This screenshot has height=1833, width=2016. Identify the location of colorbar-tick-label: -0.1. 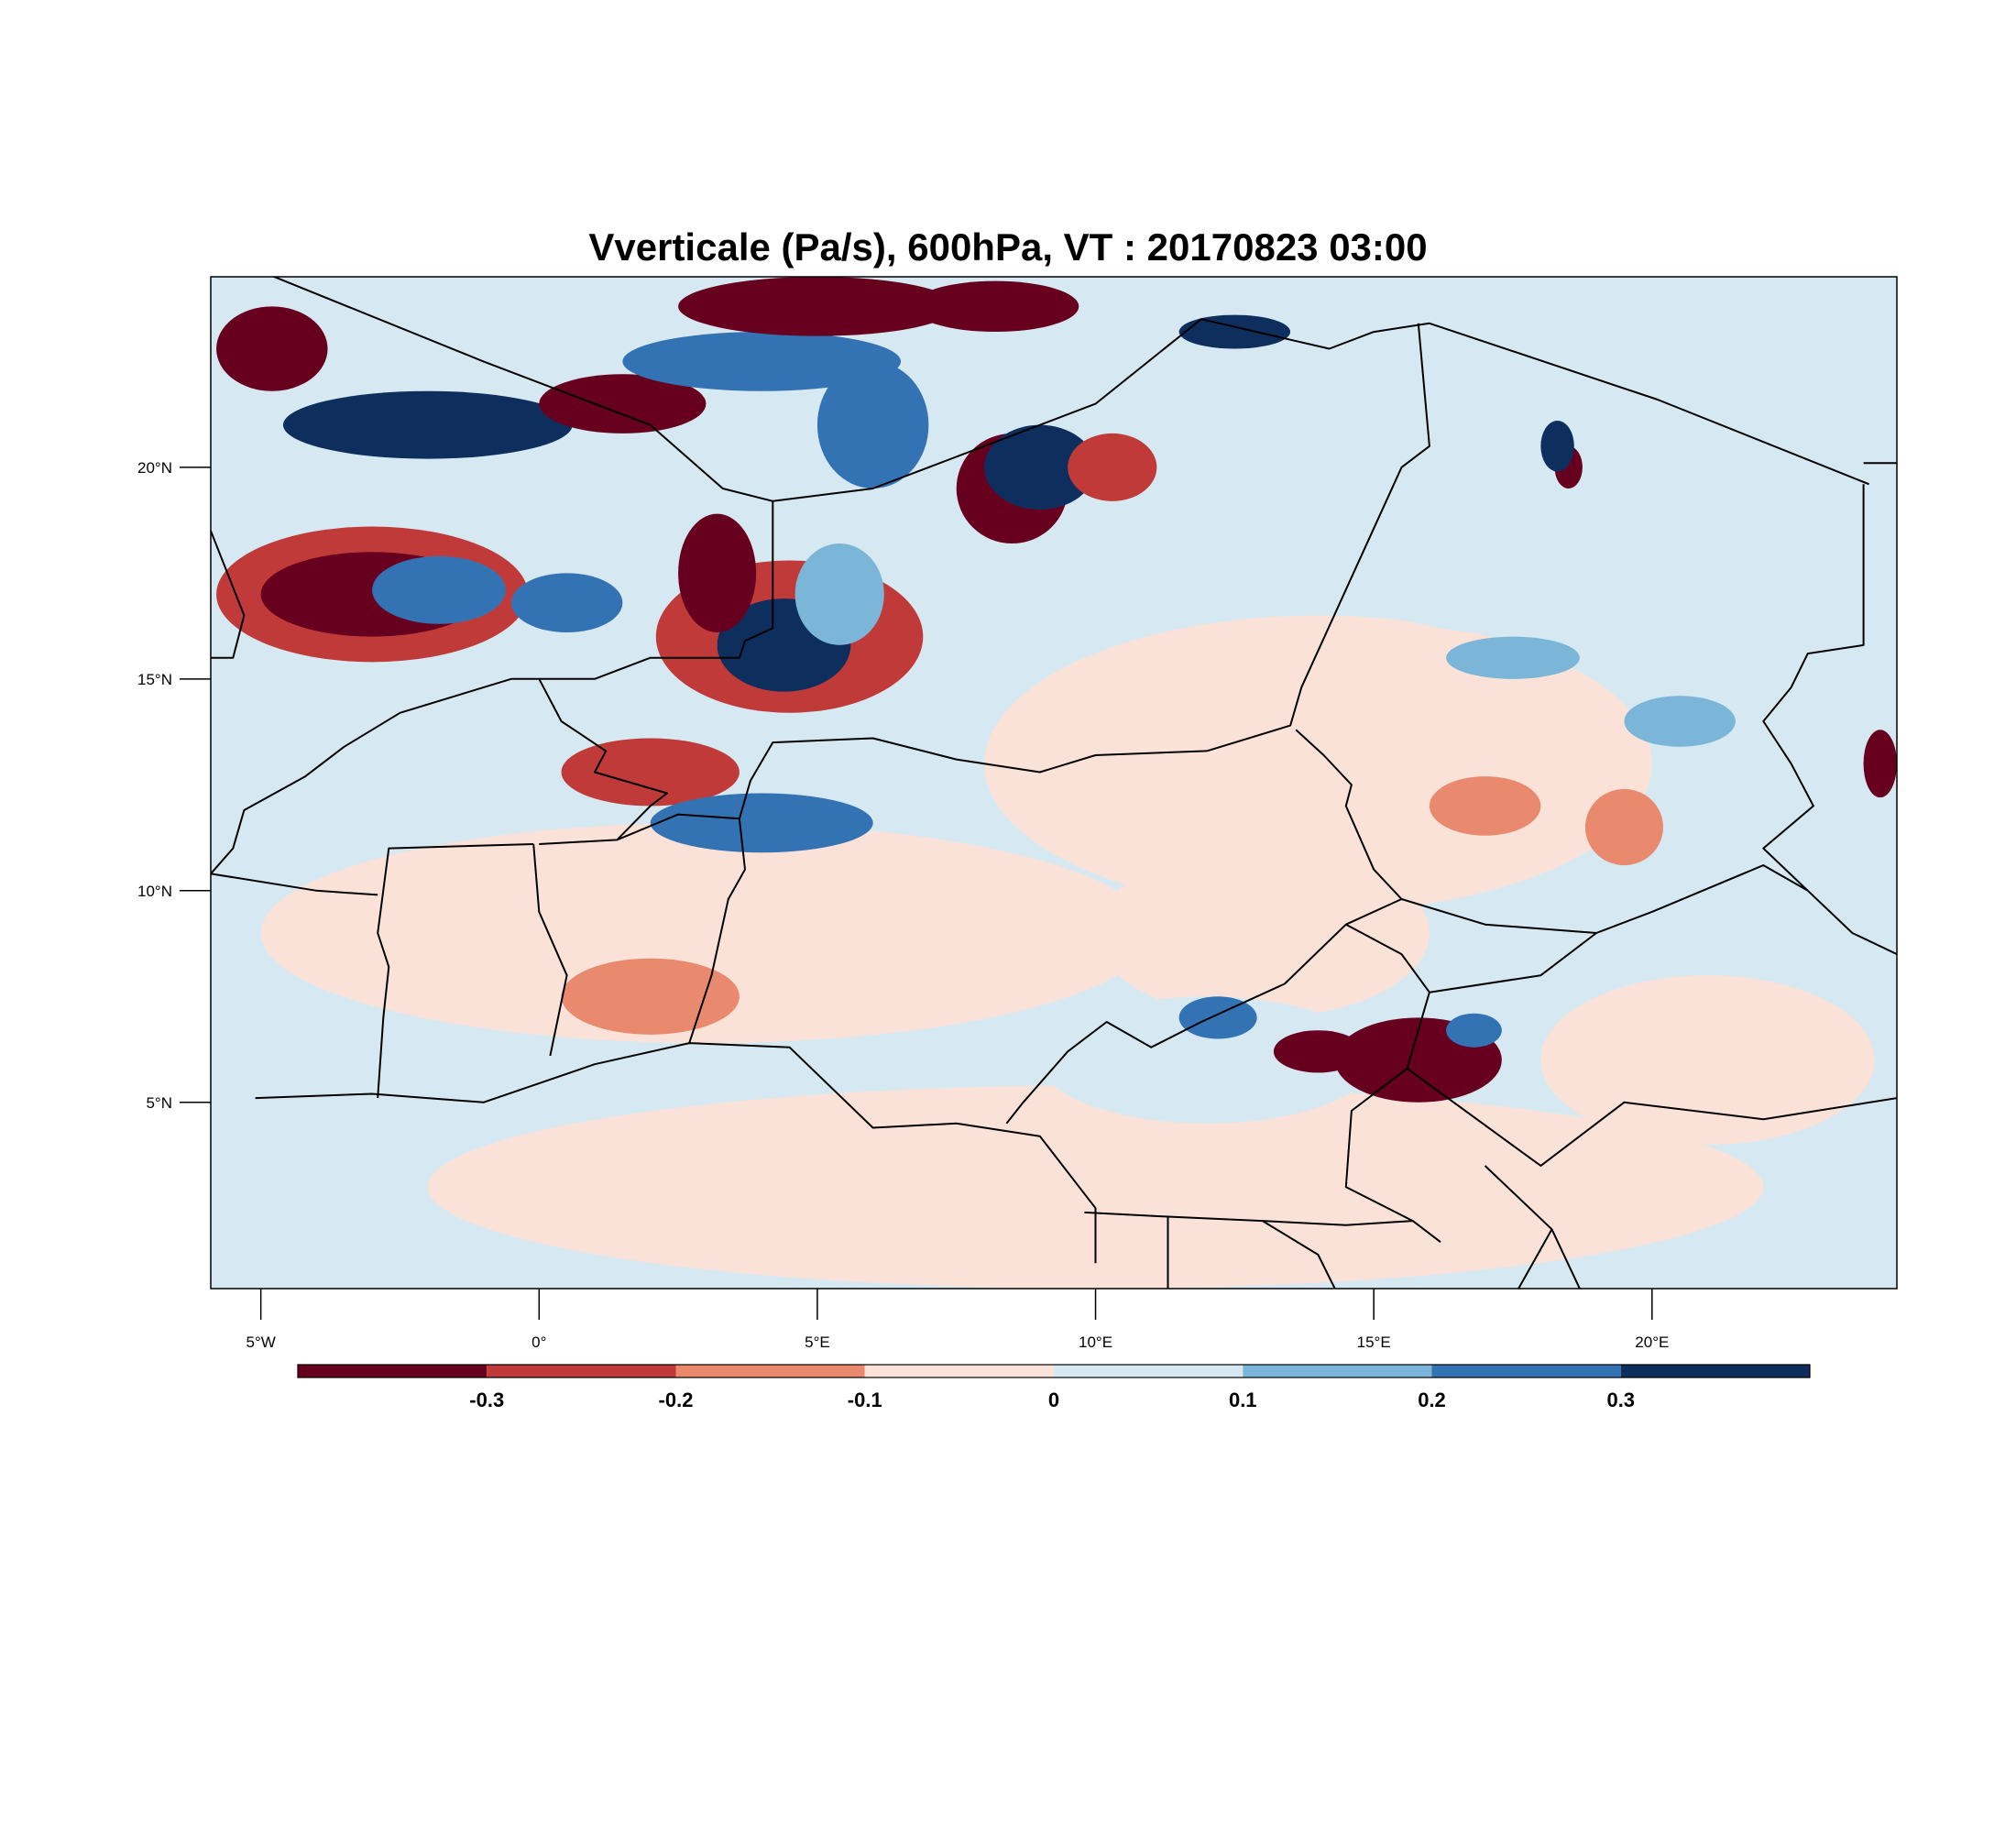
(865, 1399).